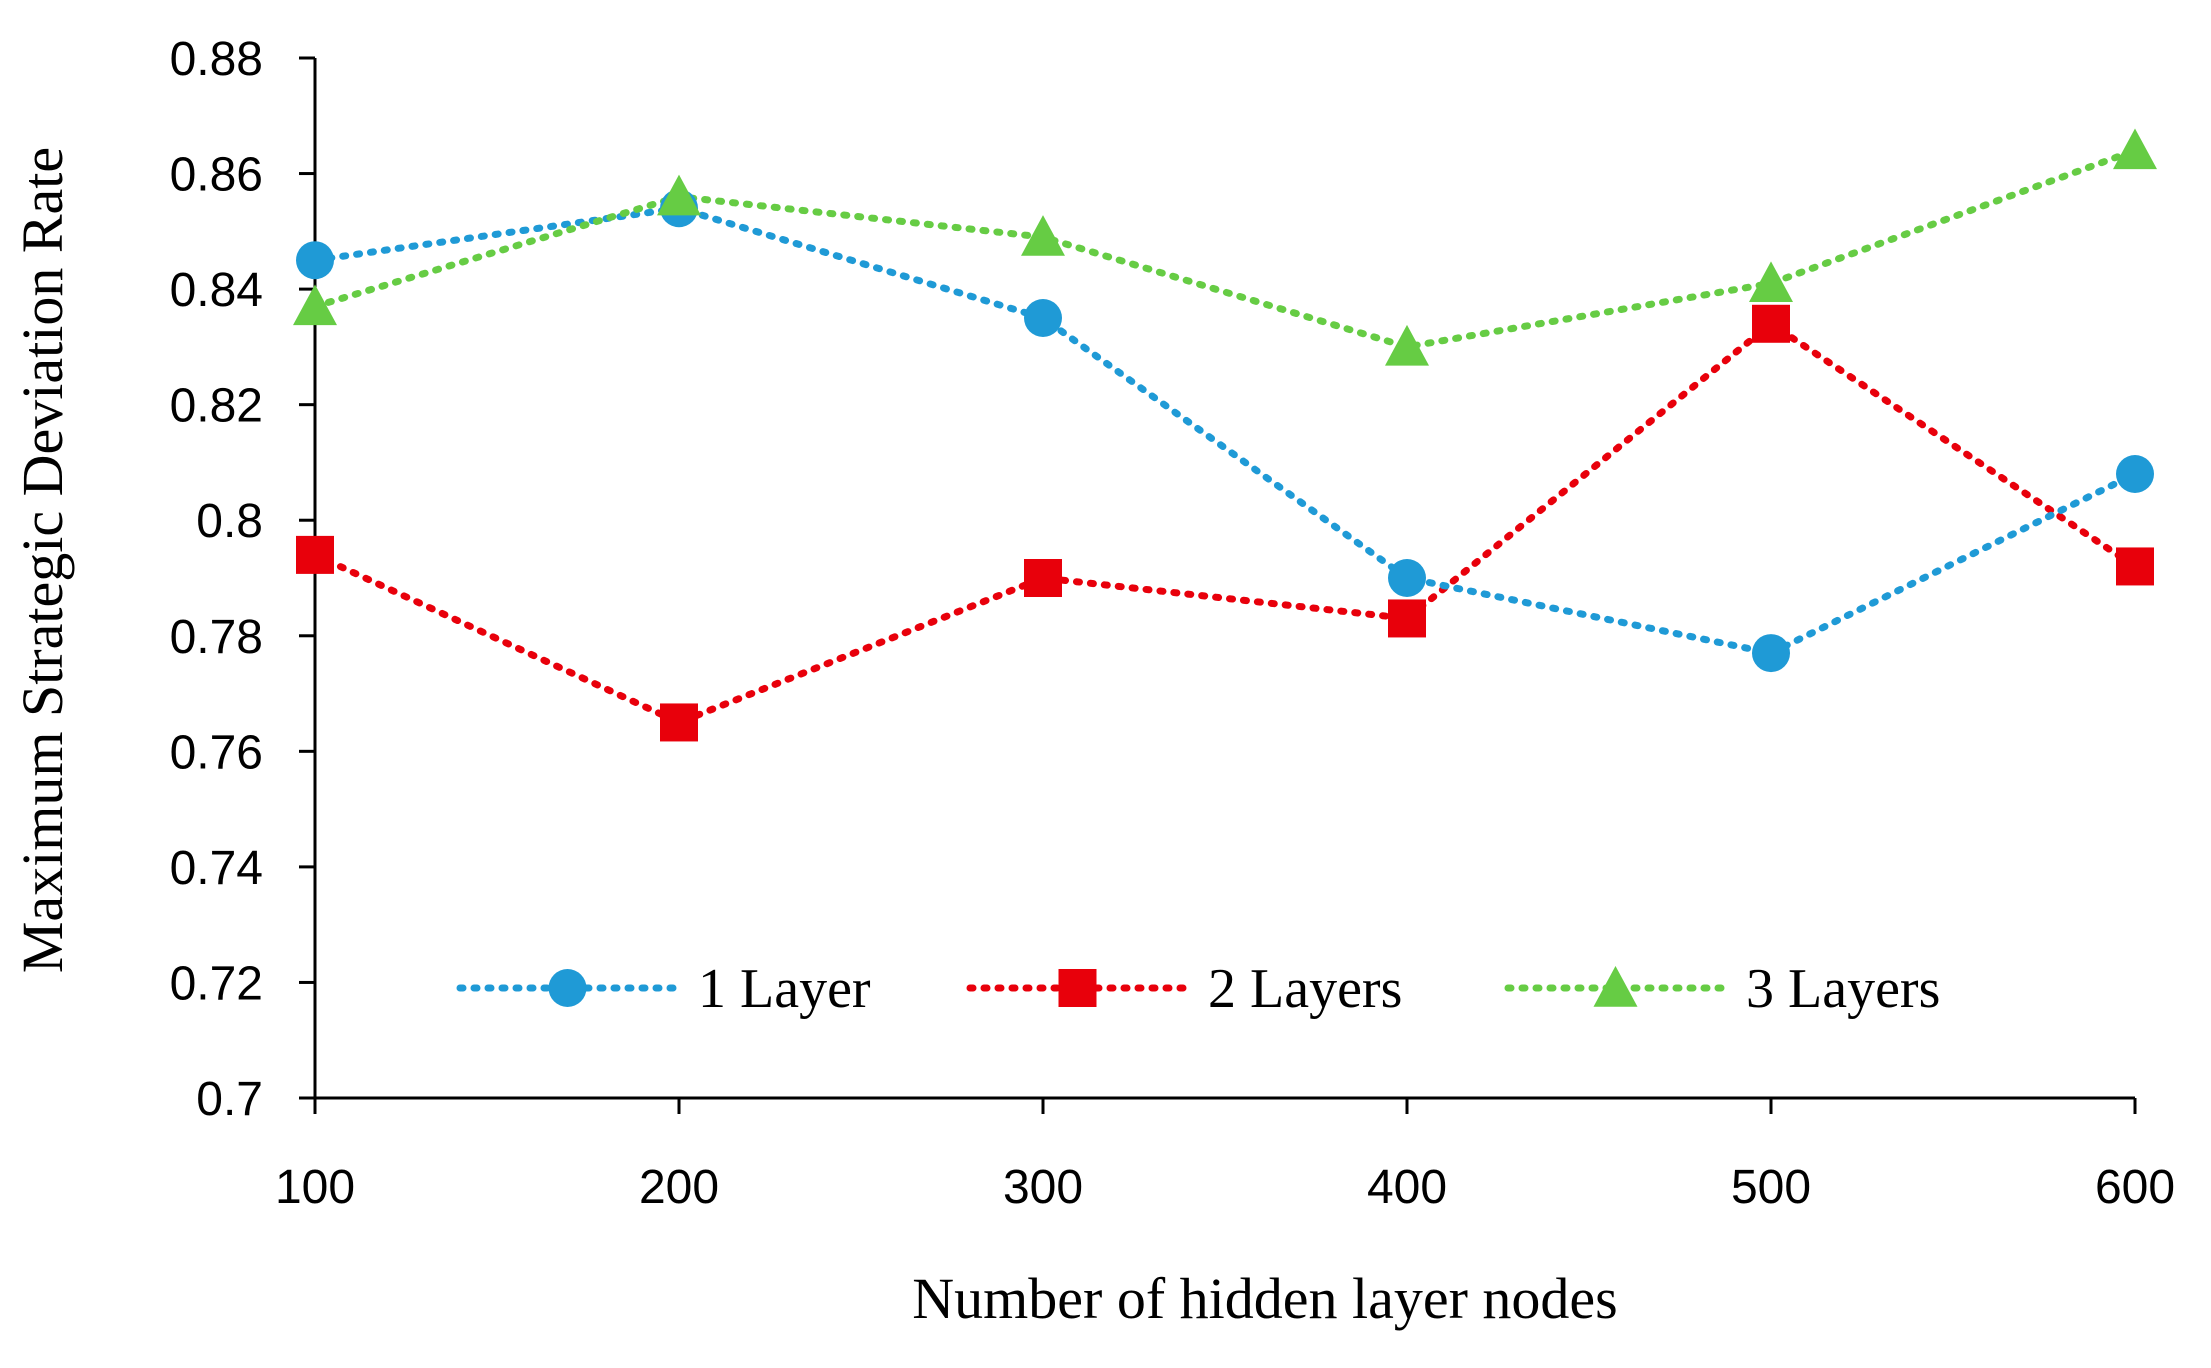  I want to click on legend-label-1: 1 Layer, so click(784, 989).